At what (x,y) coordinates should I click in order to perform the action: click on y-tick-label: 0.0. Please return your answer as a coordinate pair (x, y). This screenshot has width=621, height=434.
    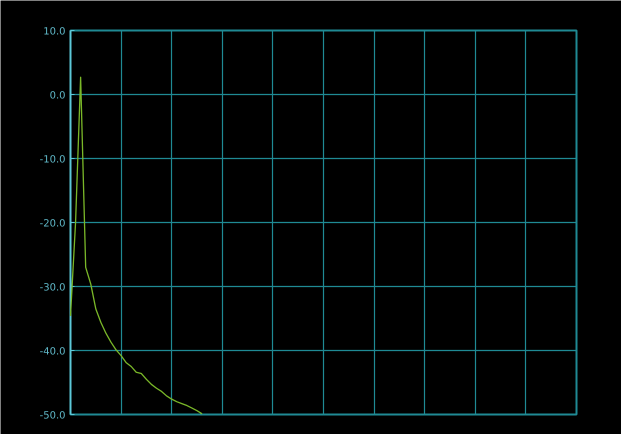
    Looking at the image, I should click on (58, 96).